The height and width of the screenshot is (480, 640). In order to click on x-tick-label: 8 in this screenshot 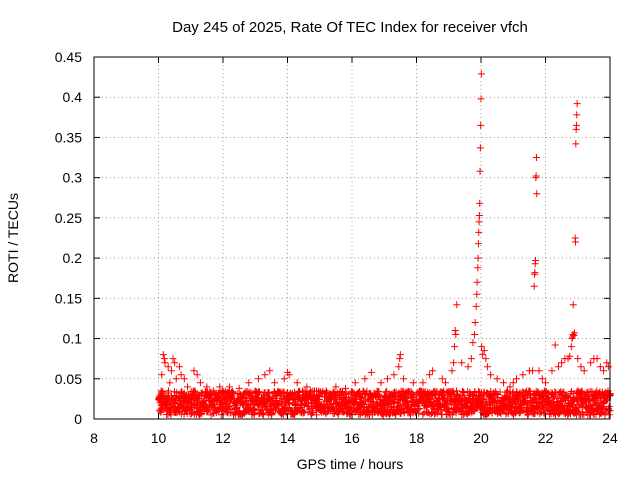, I will do `click(94, 438)`.